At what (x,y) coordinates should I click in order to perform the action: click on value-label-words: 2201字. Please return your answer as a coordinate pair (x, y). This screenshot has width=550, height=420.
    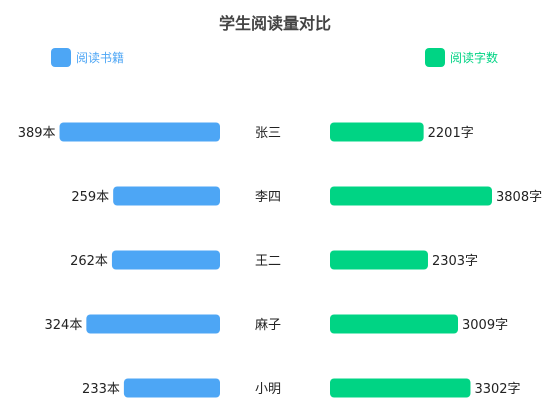
    Looking at the image, I should click on (451, 133).